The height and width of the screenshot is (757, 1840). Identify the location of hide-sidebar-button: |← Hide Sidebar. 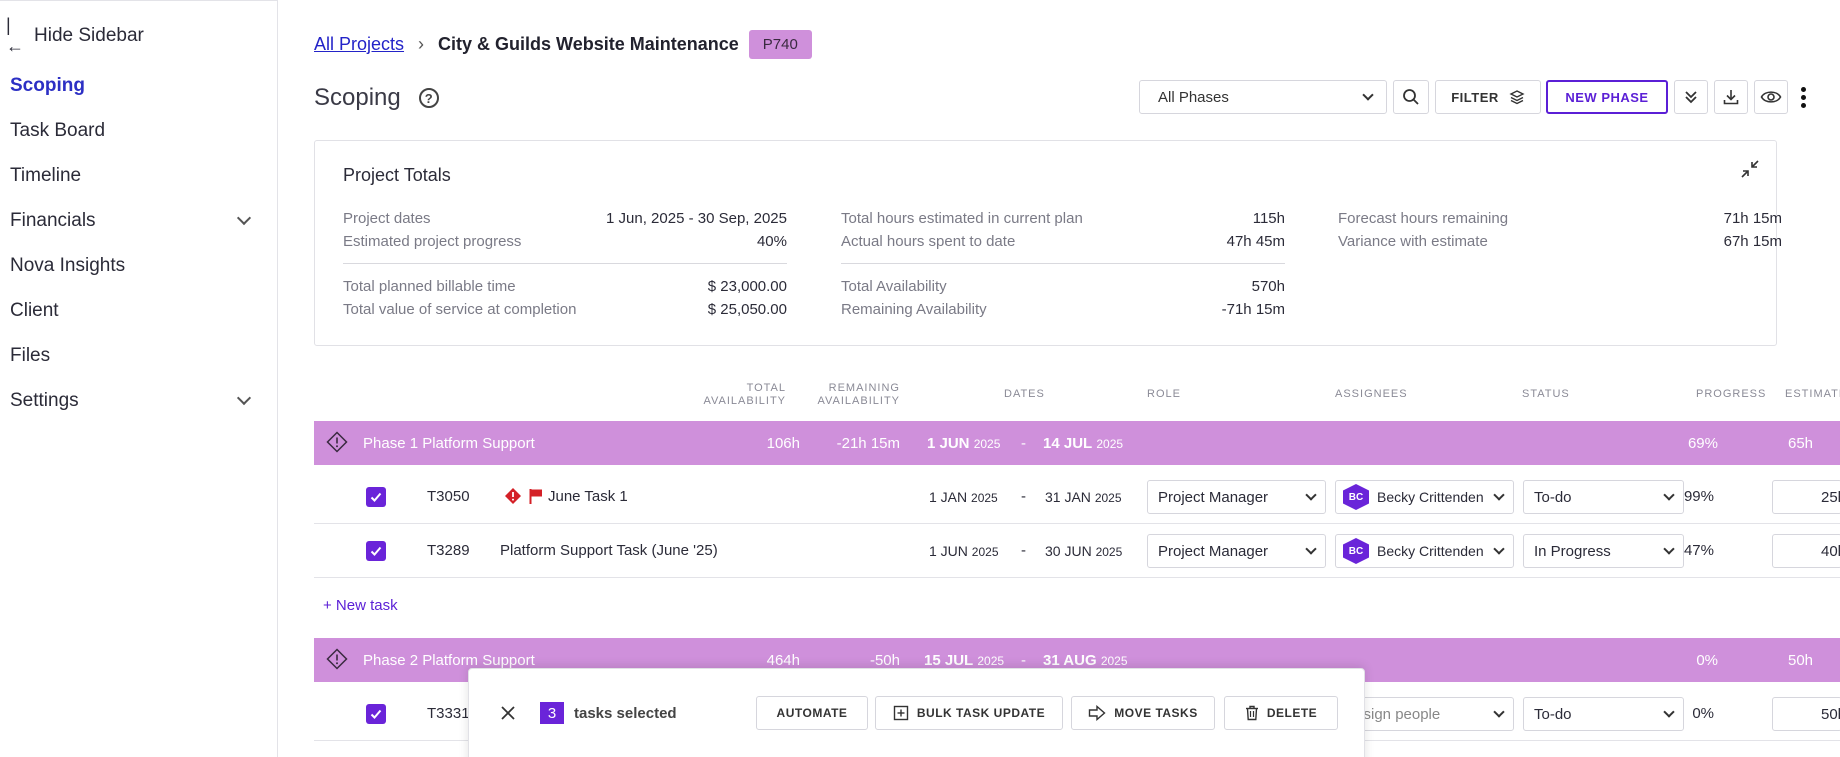
(75, 36).